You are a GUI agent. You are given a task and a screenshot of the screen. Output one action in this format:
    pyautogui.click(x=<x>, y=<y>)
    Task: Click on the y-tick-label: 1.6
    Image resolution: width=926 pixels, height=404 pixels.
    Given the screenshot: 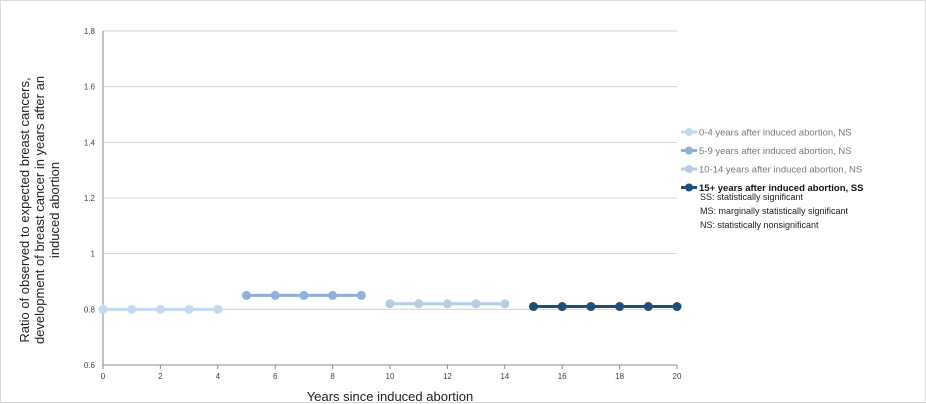 What is the action you would take?
    pyautogui.click(x=90, y=87)
    